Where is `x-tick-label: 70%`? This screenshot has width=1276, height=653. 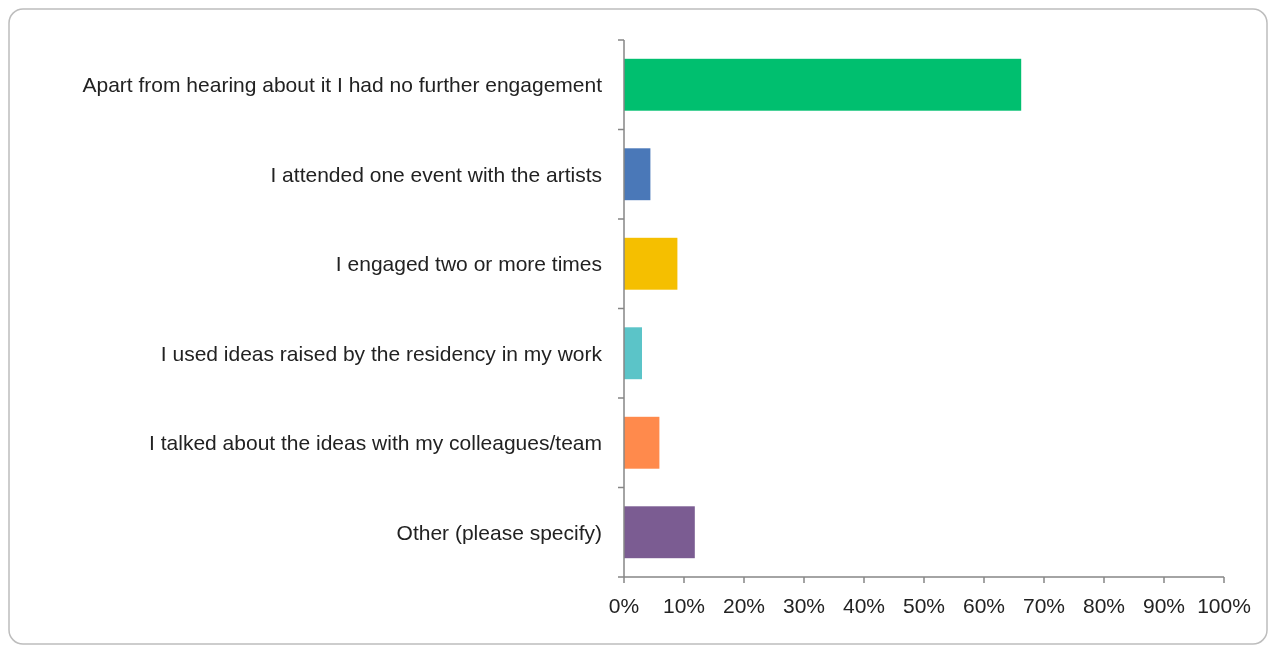 x-tick-label: 70% is located at coordinates (1044, 605).